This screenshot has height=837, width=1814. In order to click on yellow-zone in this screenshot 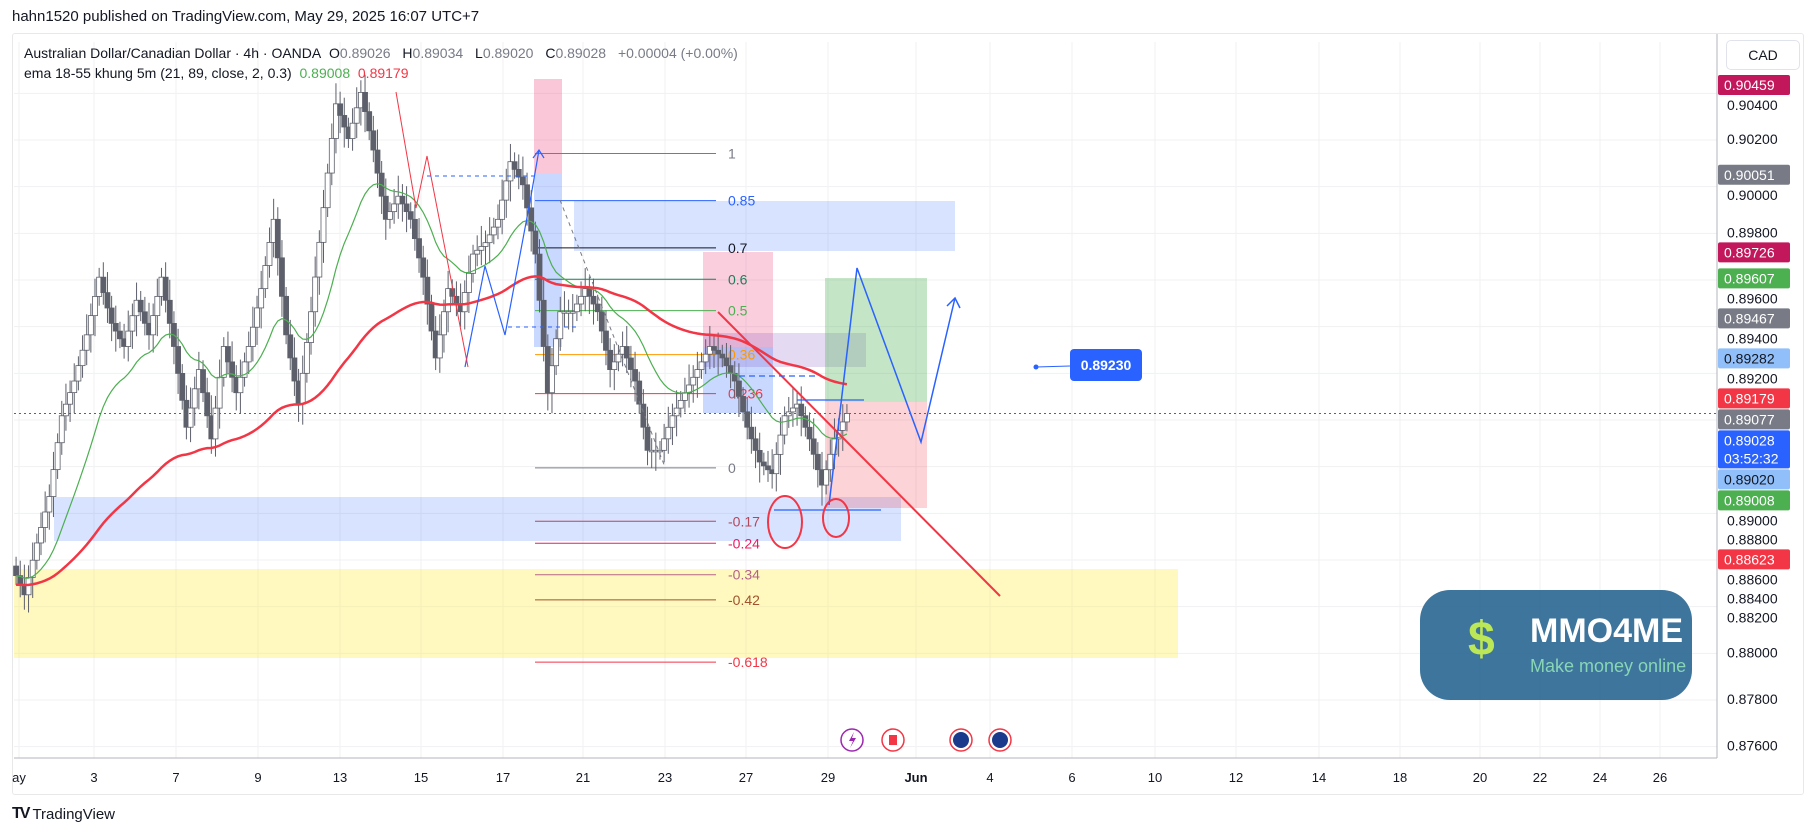, I will do `click(596, 613)`.